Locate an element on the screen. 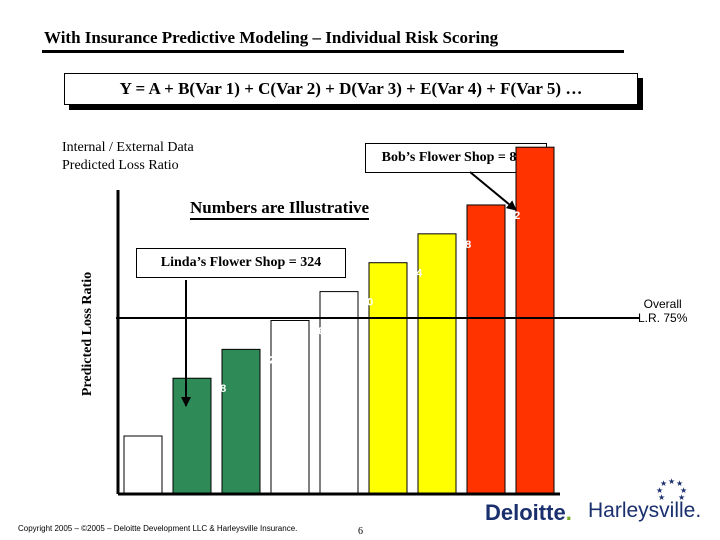 The image size is (720, 540). bar-value-label-6: 74 is located at coordinates (416, 274).